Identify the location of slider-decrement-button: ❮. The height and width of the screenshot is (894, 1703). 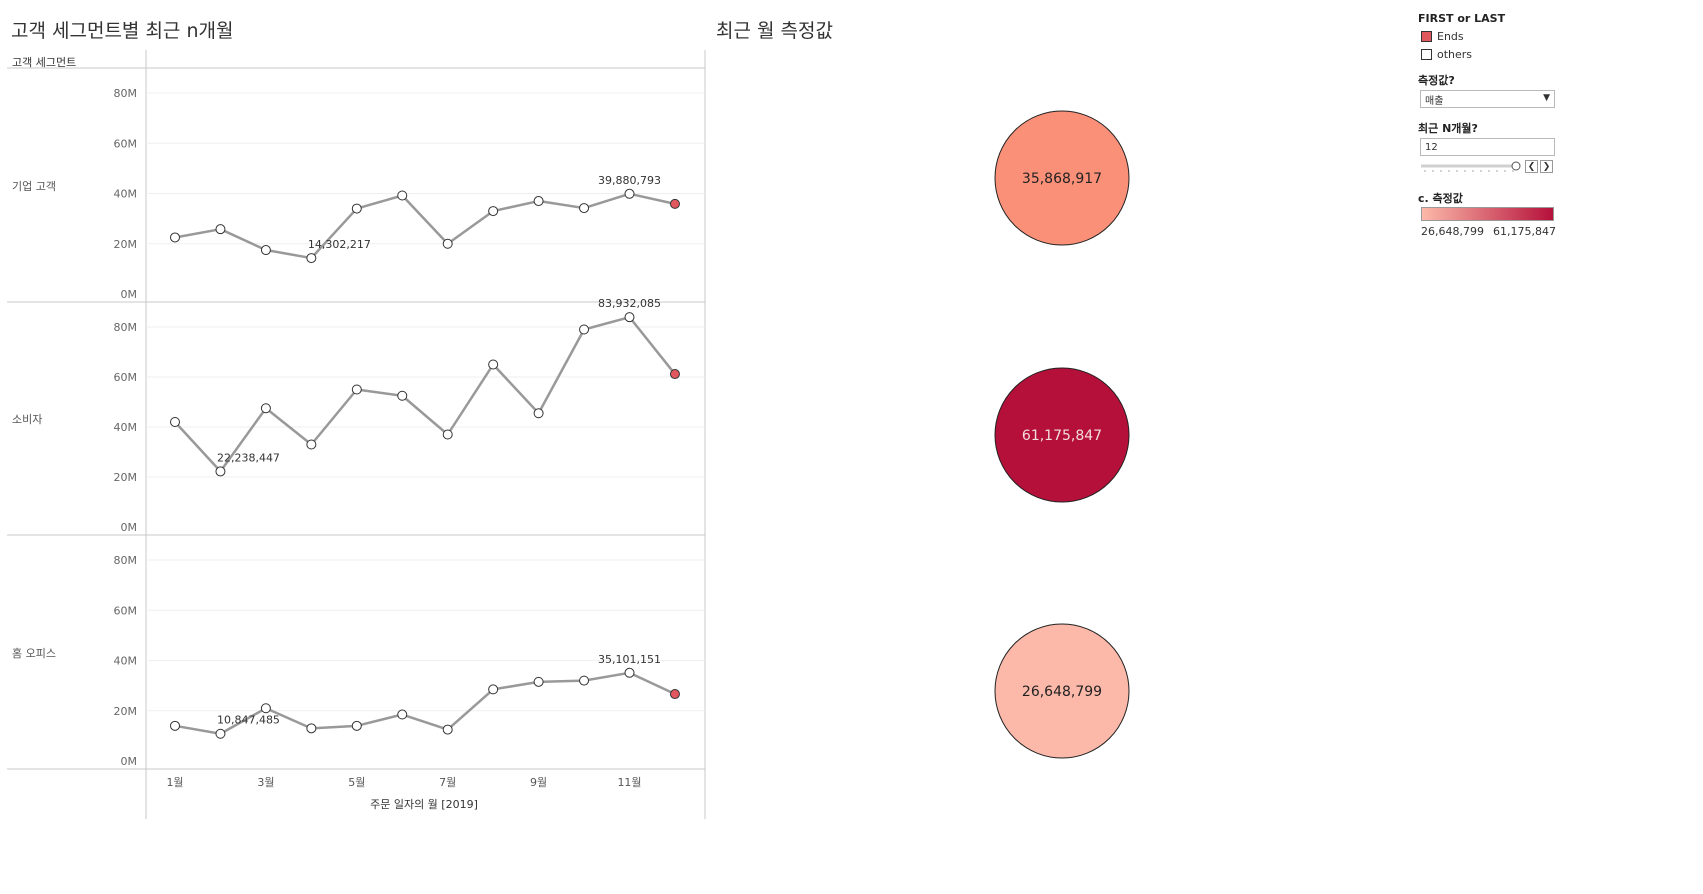
(1531, 166).